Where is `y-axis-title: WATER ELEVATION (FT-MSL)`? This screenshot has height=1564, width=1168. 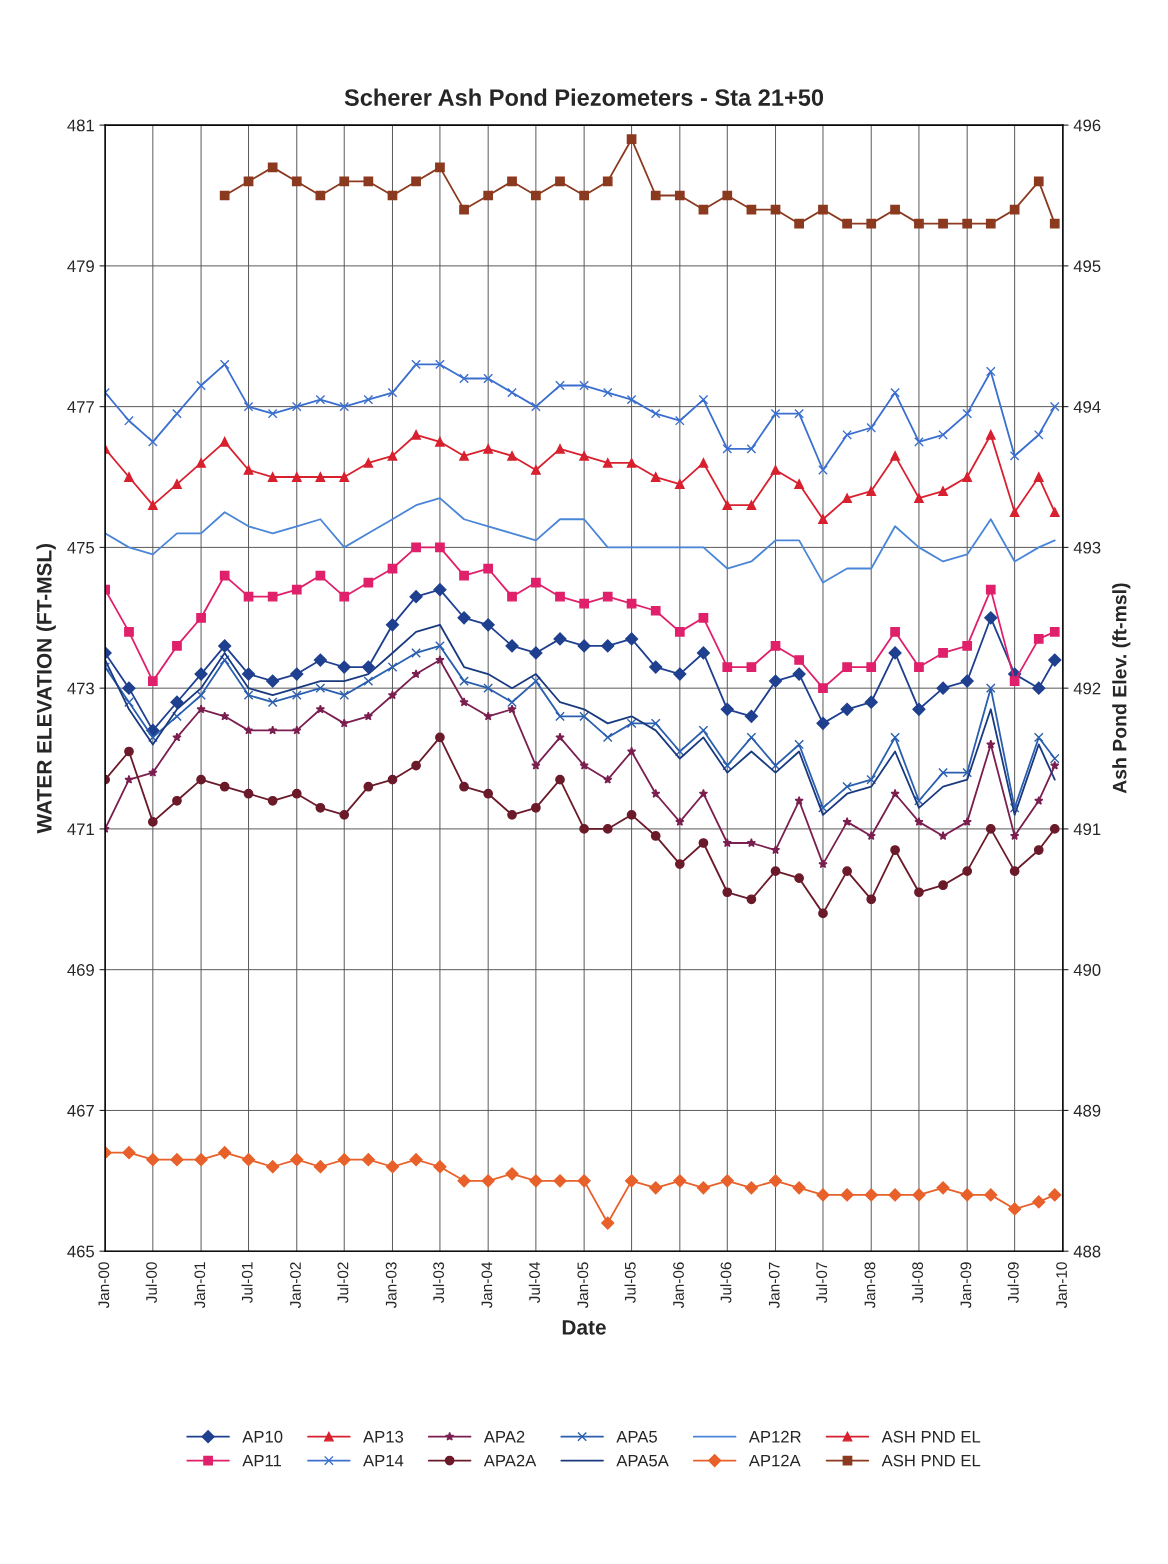 y-axis-title: WATER ELEVATION (FT-MSL) is located at coordinates (46, 688).